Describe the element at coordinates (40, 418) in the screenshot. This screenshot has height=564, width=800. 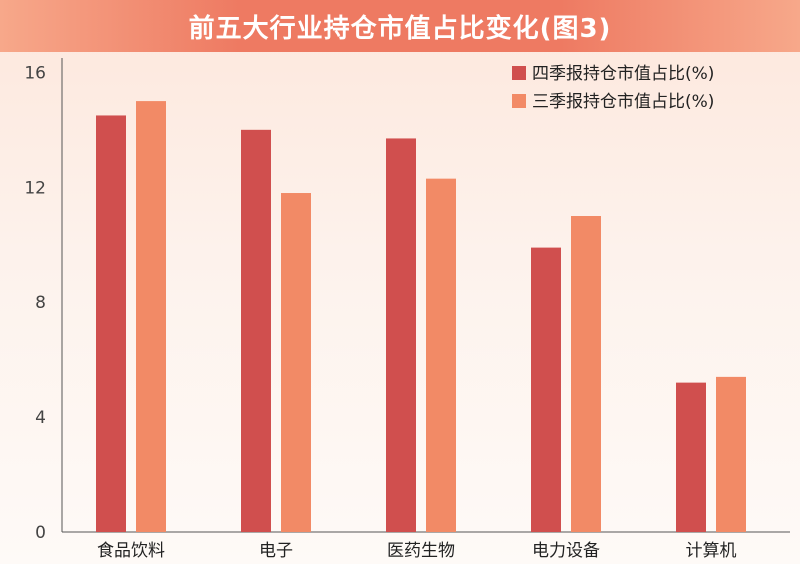
I see `y-tick-label: 4` at that location.